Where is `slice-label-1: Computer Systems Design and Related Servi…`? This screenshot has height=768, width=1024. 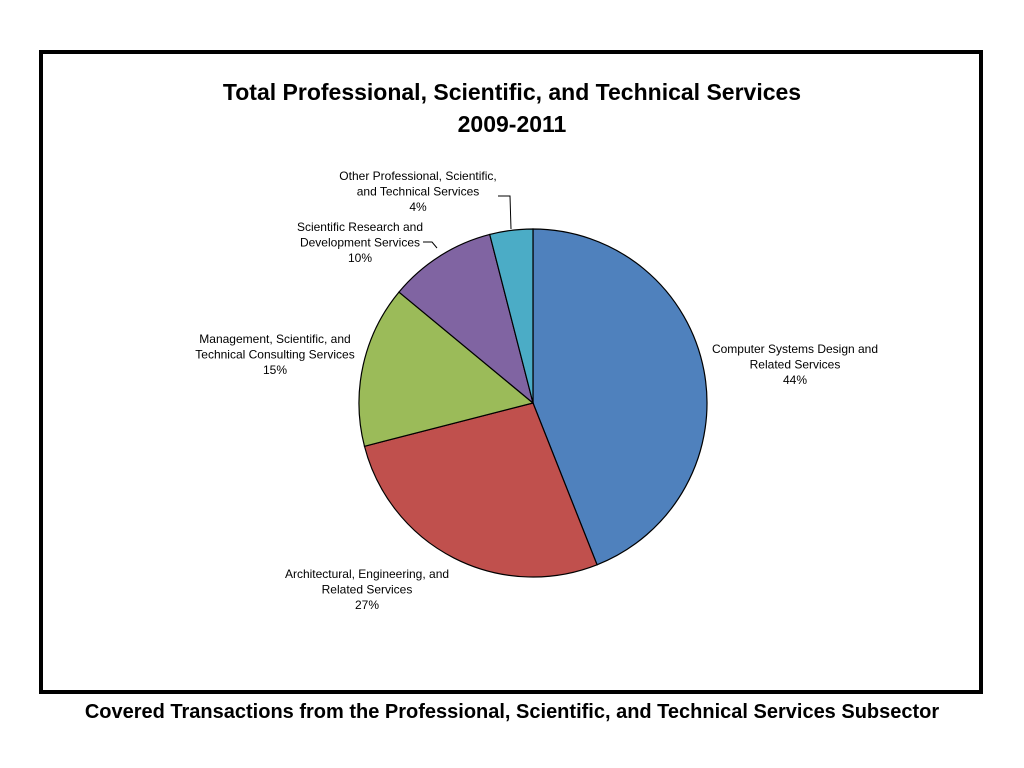
slice-label-1: Computer Systems Design and Related Servi… is located at coordinates (795, 364).